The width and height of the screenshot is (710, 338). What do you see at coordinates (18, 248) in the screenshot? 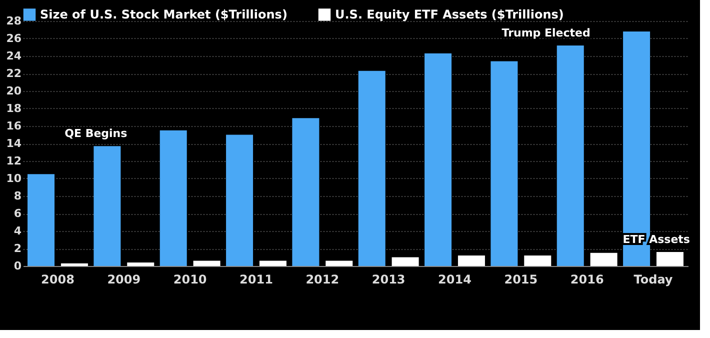
I see `y-tick-label: 2` at bounding box center [18, 248].